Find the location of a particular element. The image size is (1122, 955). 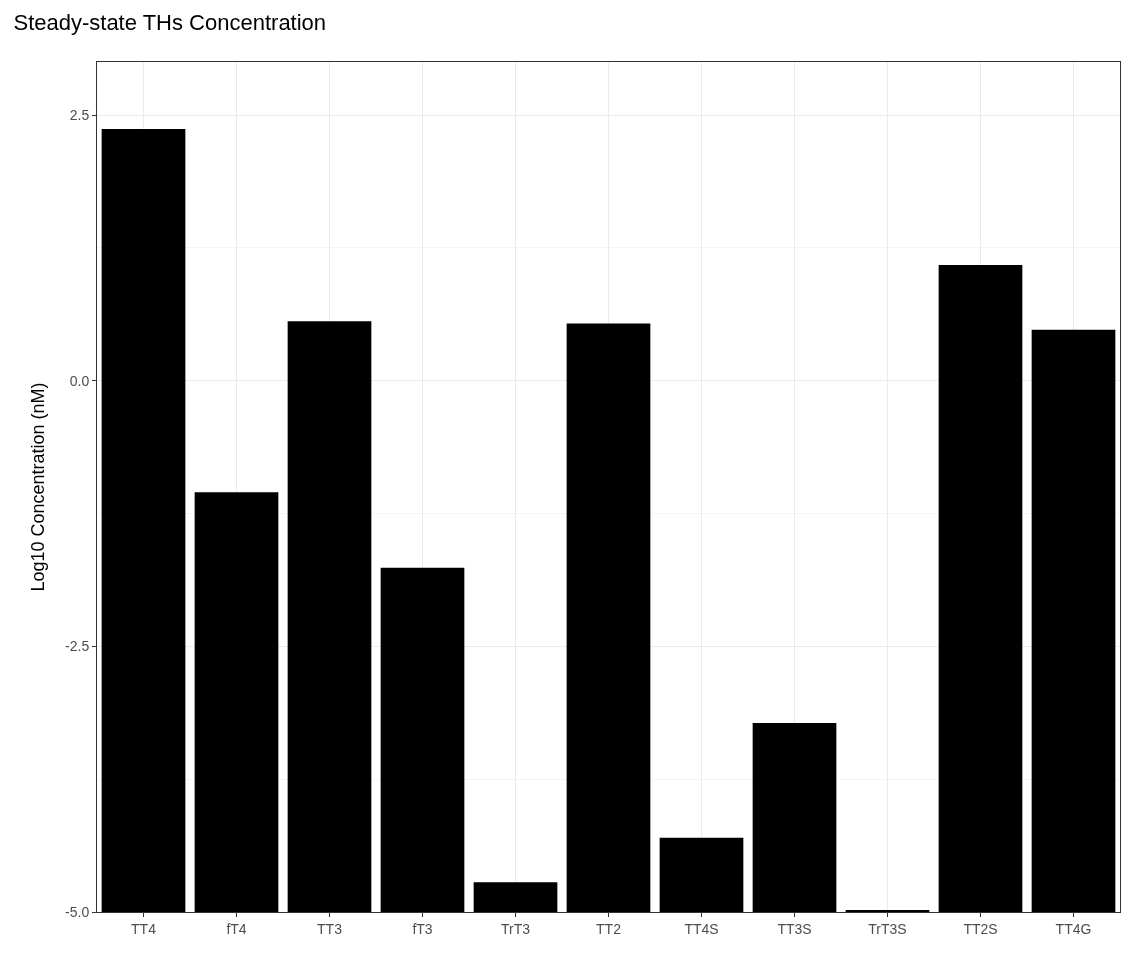

x-tick-label: TrT3S is located at coordinates (887, 928).